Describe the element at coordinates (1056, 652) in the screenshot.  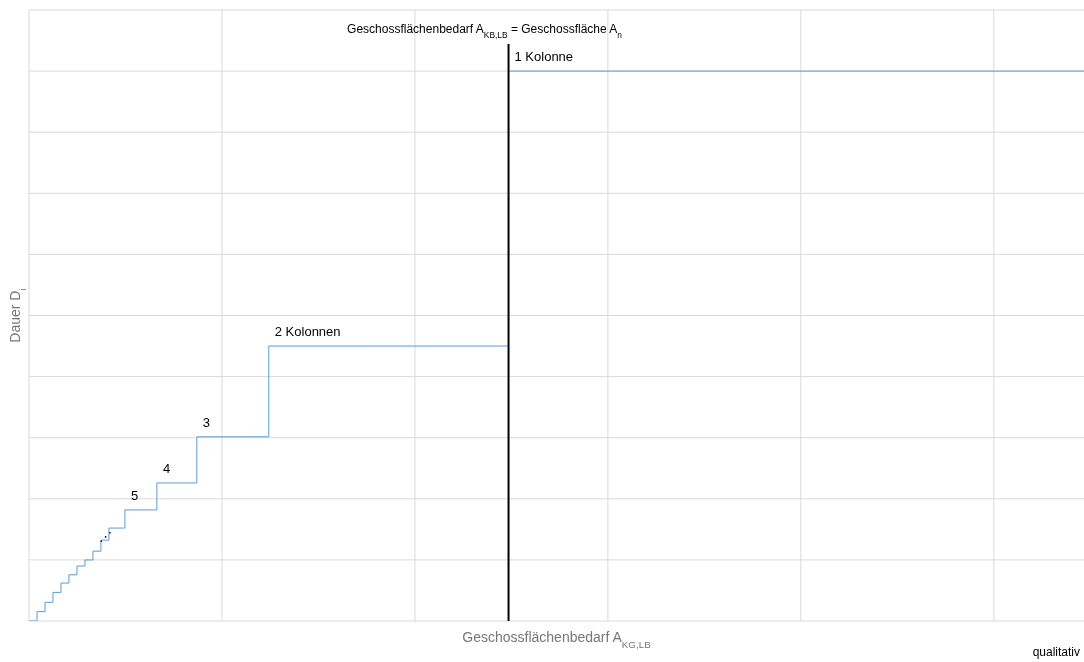
I see `text: qualitativ` at that location.